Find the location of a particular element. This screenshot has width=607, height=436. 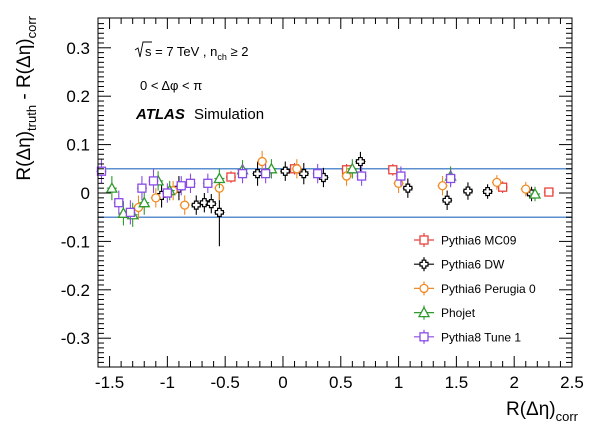

atlas-label: ATLAS is located at coordinates (160, 114).